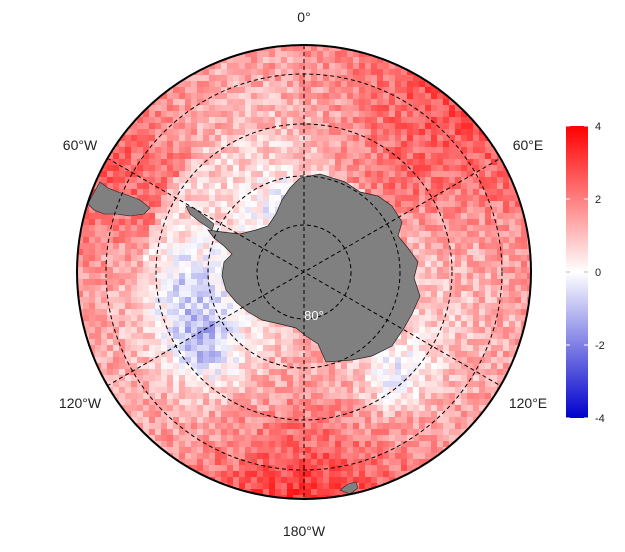 The image size is (625, 552). I want to click on lon-label-60w: 60°W, so click(80, 145).